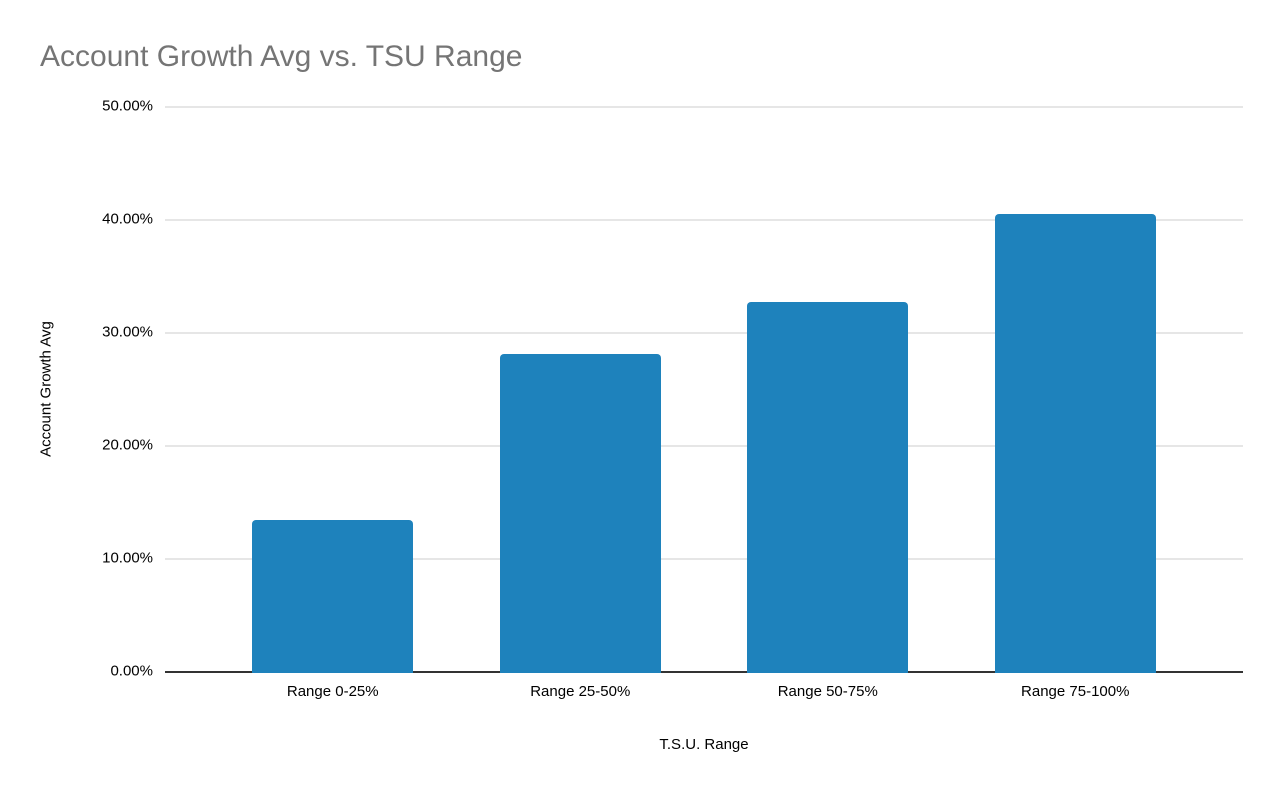  What do you see at coordinates (332, 691) in the screenshot?
I see `x-tick-label: Range 0-25%` at bounding box center [332, 691].